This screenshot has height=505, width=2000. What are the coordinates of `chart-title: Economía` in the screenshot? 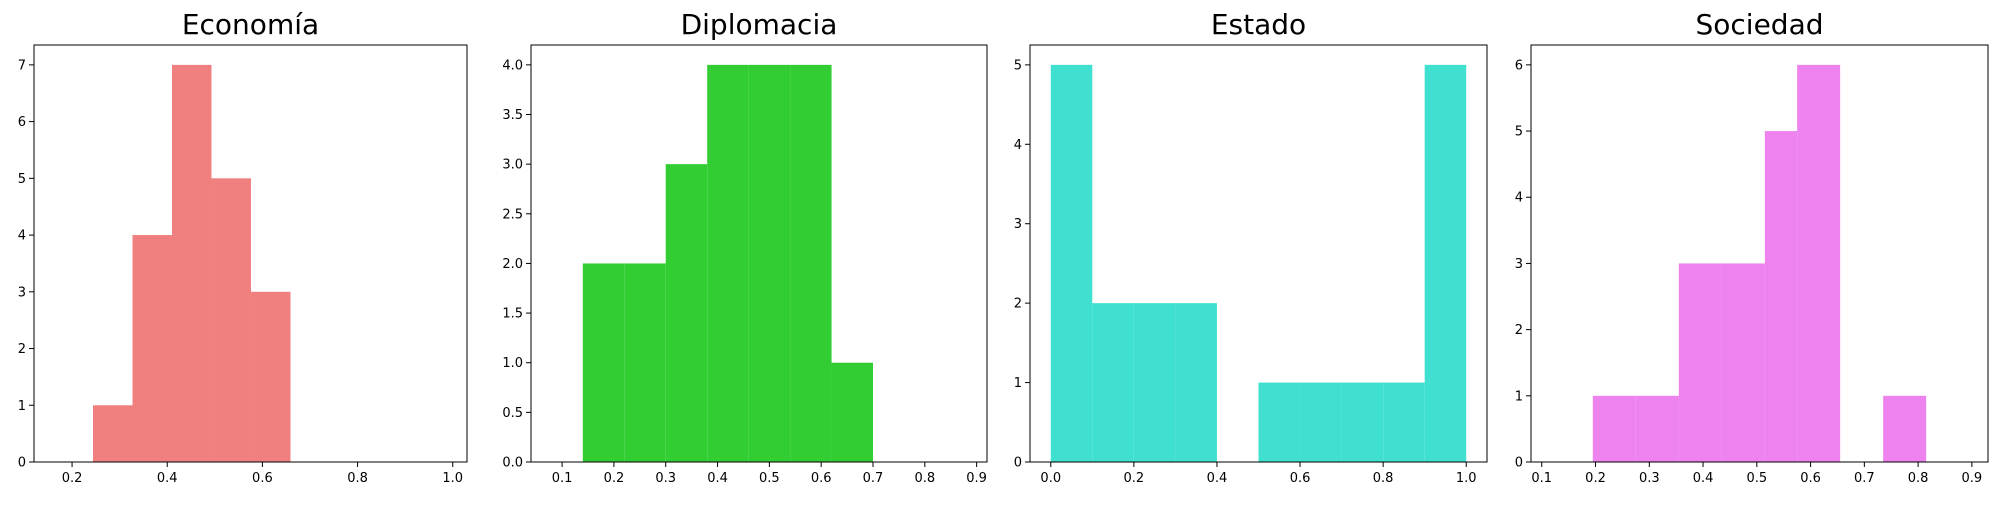 It's located at (250, 24).